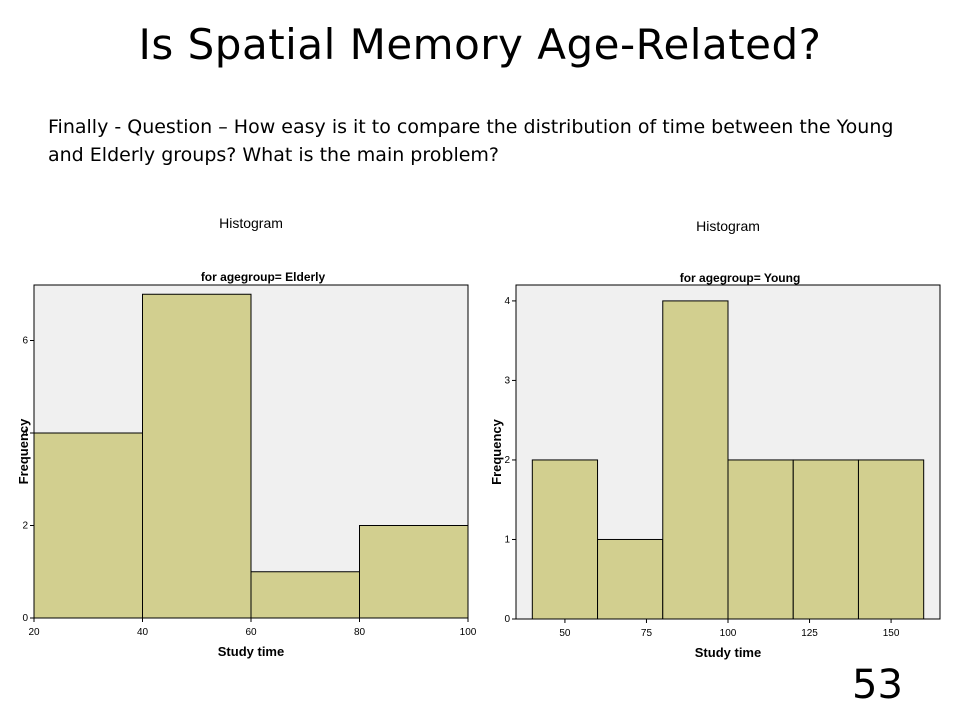  I want to click on x-tick-label: 60, so click(251, 632).